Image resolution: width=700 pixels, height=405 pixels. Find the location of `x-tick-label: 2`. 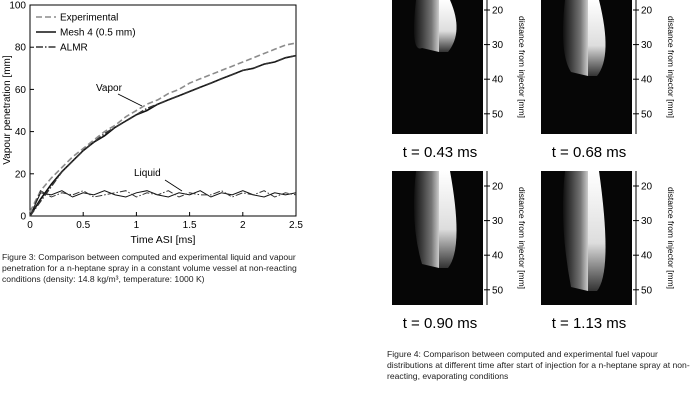

x-tick-label: 2 is located at coordinates (243, 225).